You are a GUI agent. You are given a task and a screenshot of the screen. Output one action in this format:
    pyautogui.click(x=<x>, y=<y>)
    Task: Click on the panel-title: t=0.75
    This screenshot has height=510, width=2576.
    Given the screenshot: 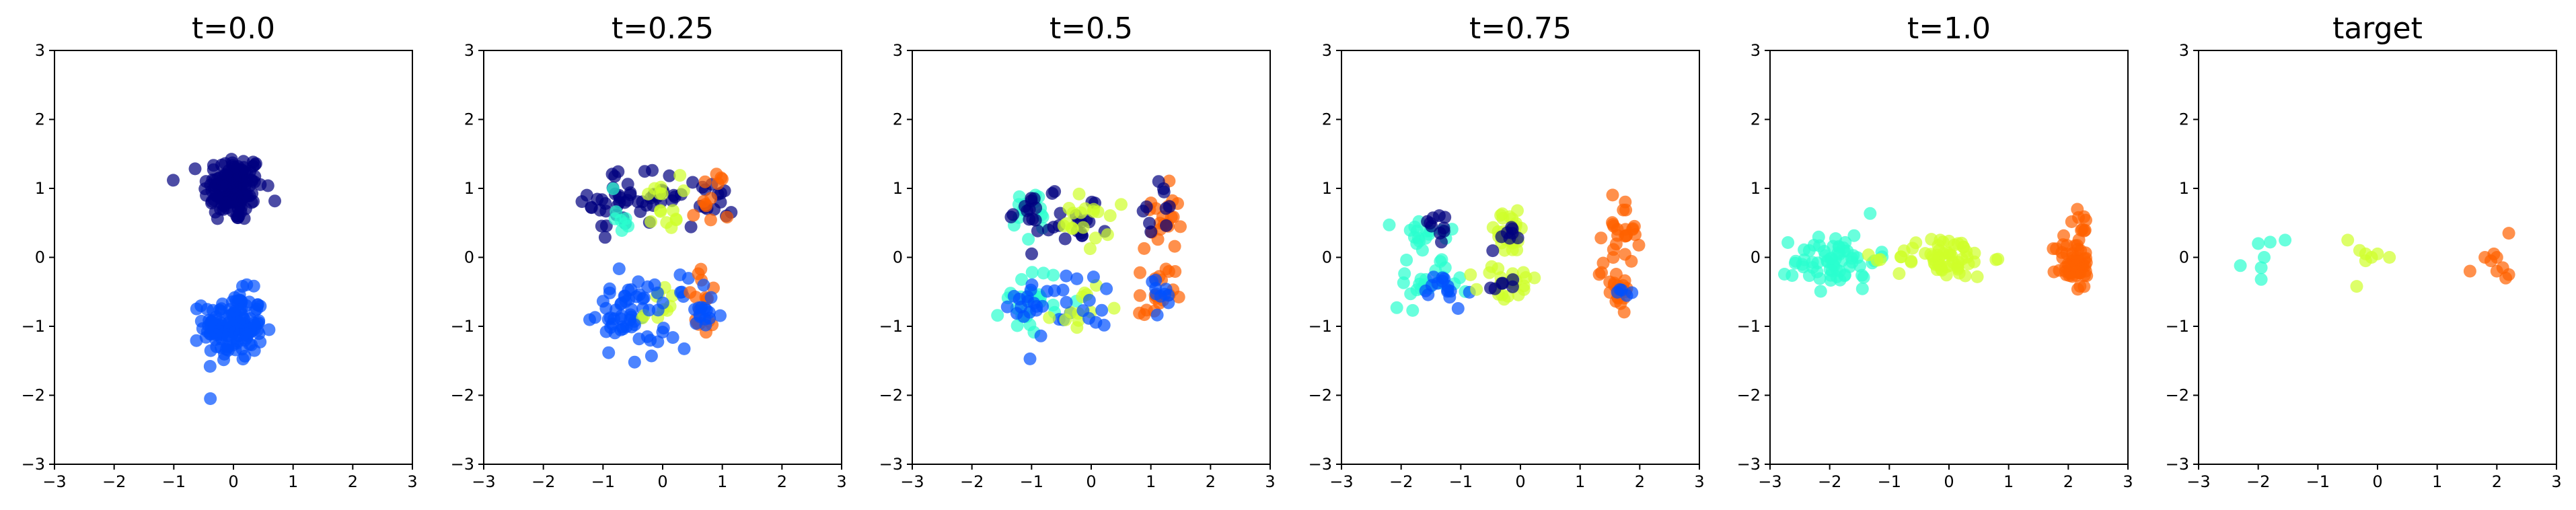 What is the action you would take?
    pyautogui.click(x=1520, y=29)
    